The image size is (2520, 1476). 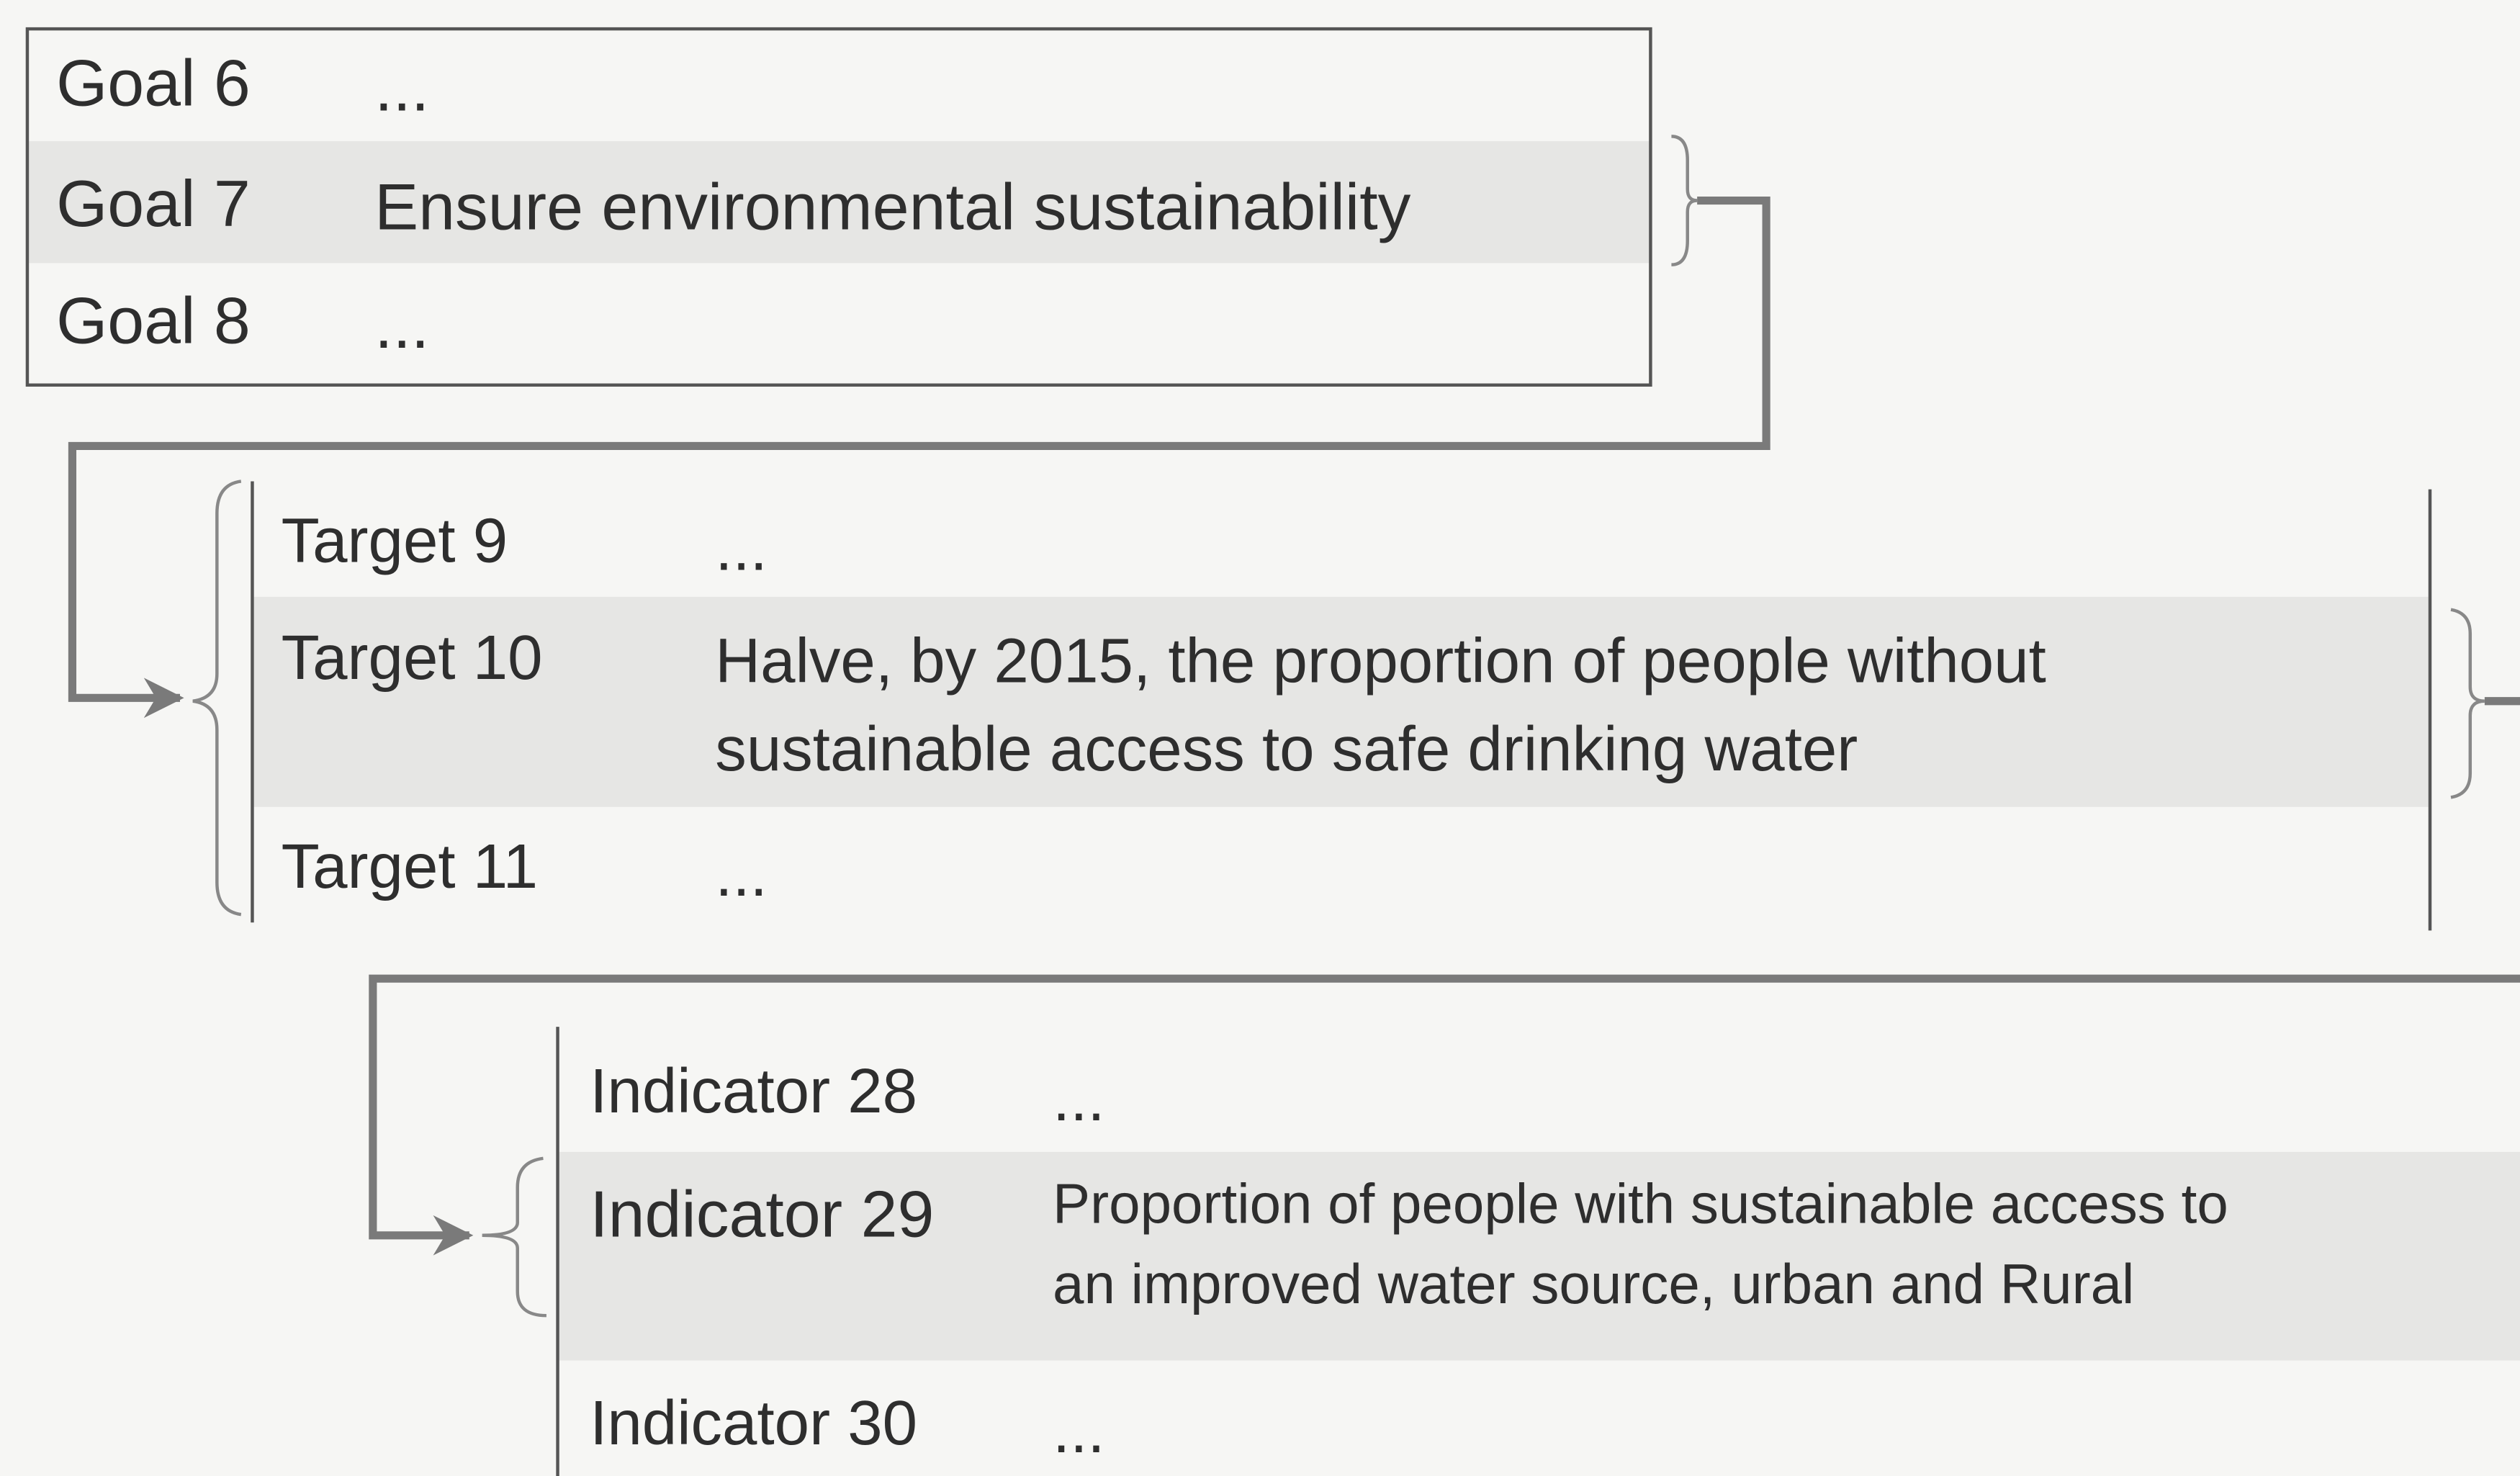 I want to click on indicator-label: Indicator 28, so click(x=753, y=1091).